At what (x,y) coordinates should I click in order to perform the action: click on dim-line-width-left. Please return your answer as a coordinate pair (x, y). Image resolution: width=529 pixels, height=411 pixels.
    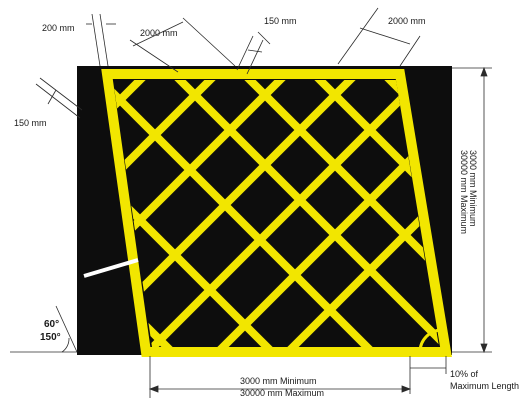
    Looking at the image, I should click on (59, 98).